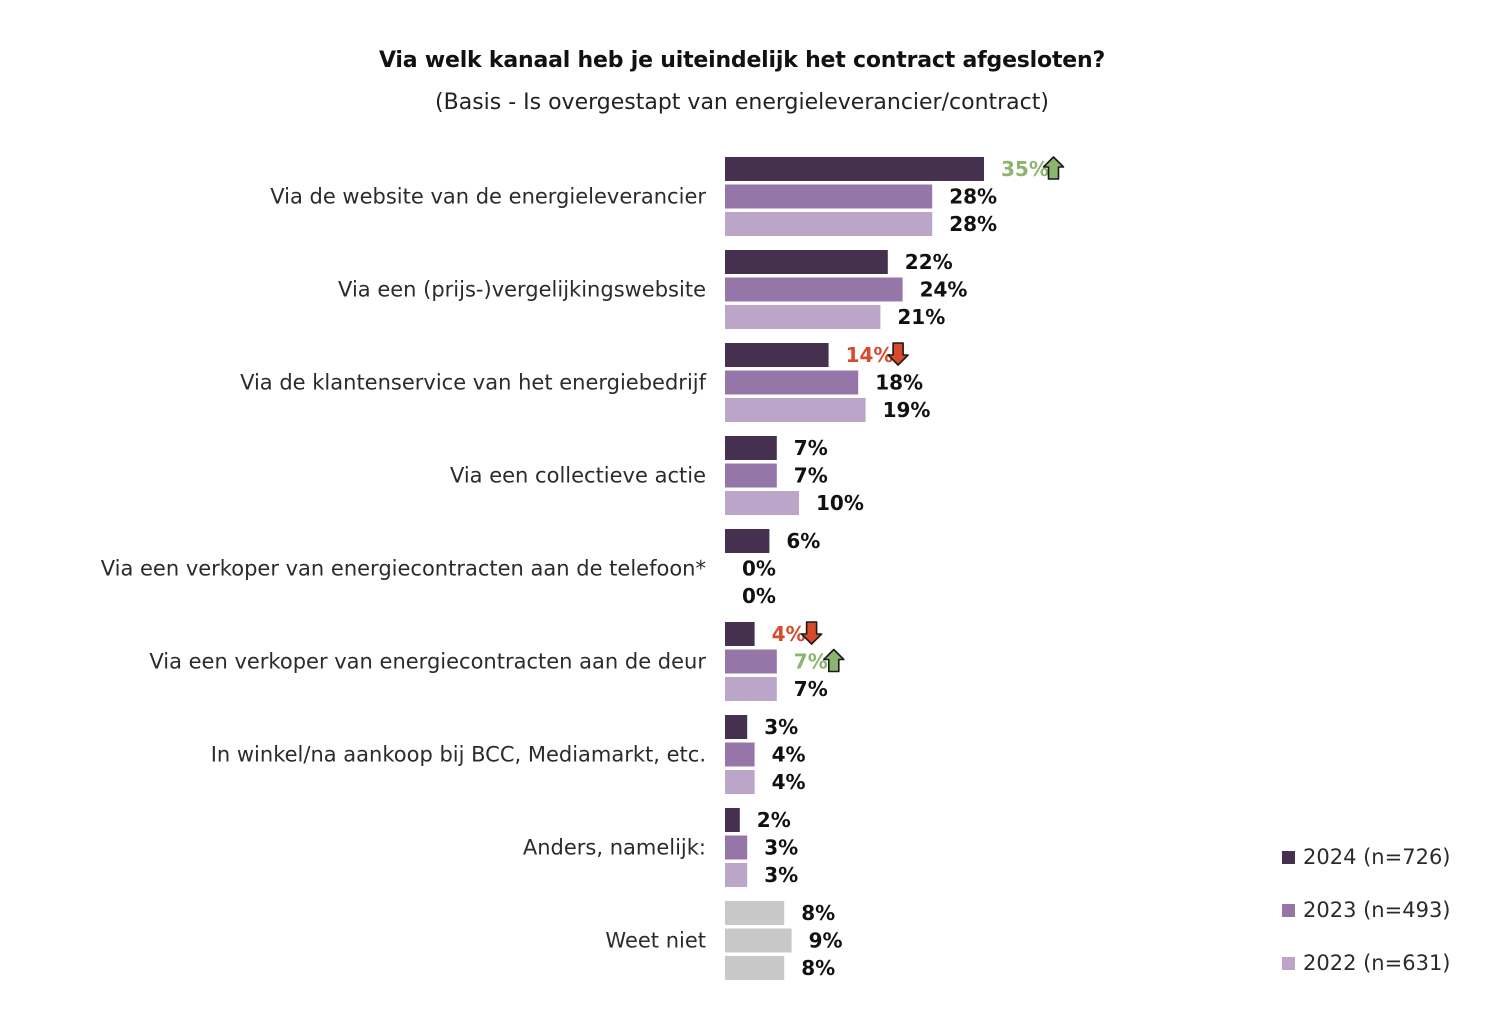 This screenshot has height=1024, width=1512. I want to click on value-label-2024-via-een-verkoper-van-energiecontracten-aan-de-deur: 4%, so click(789, 634).